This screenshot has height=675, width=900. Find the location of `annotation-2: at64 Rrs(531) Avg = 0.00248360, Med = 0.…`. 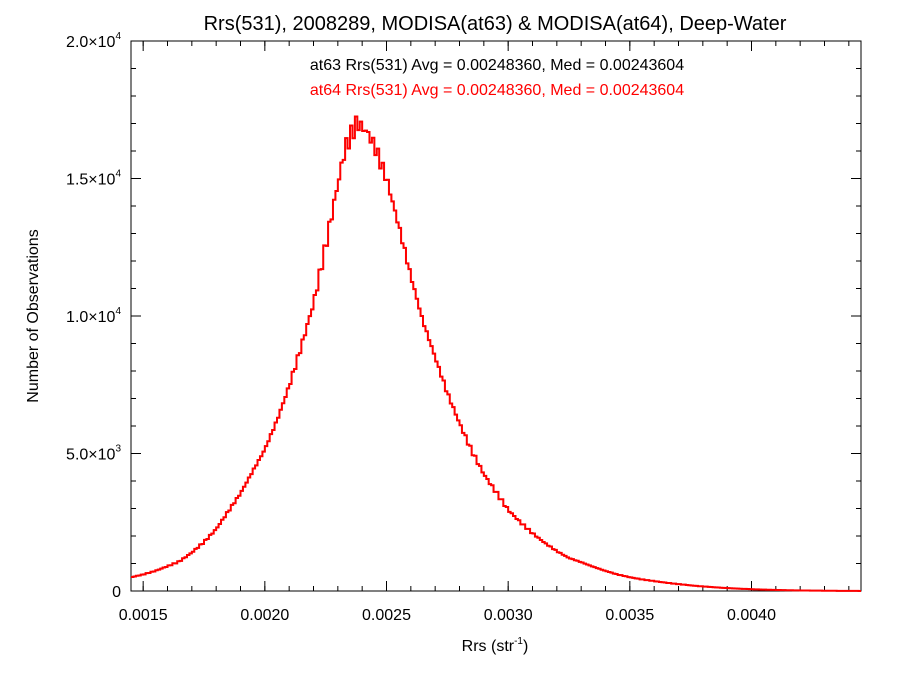

annotation-2: at64 Rrs(531) Avg = 0.00248360, Med = 0.… is located at coordinates (497, 90).